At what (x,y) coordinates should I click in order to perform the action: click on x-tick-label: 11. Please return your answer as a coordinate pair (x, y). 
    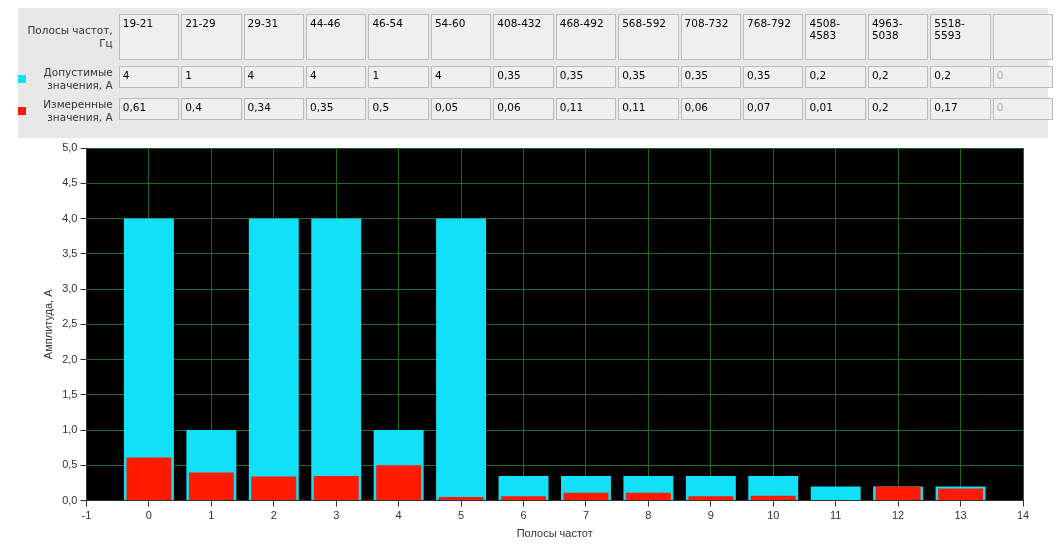
    Looking at the image, I should click on (835, 515).